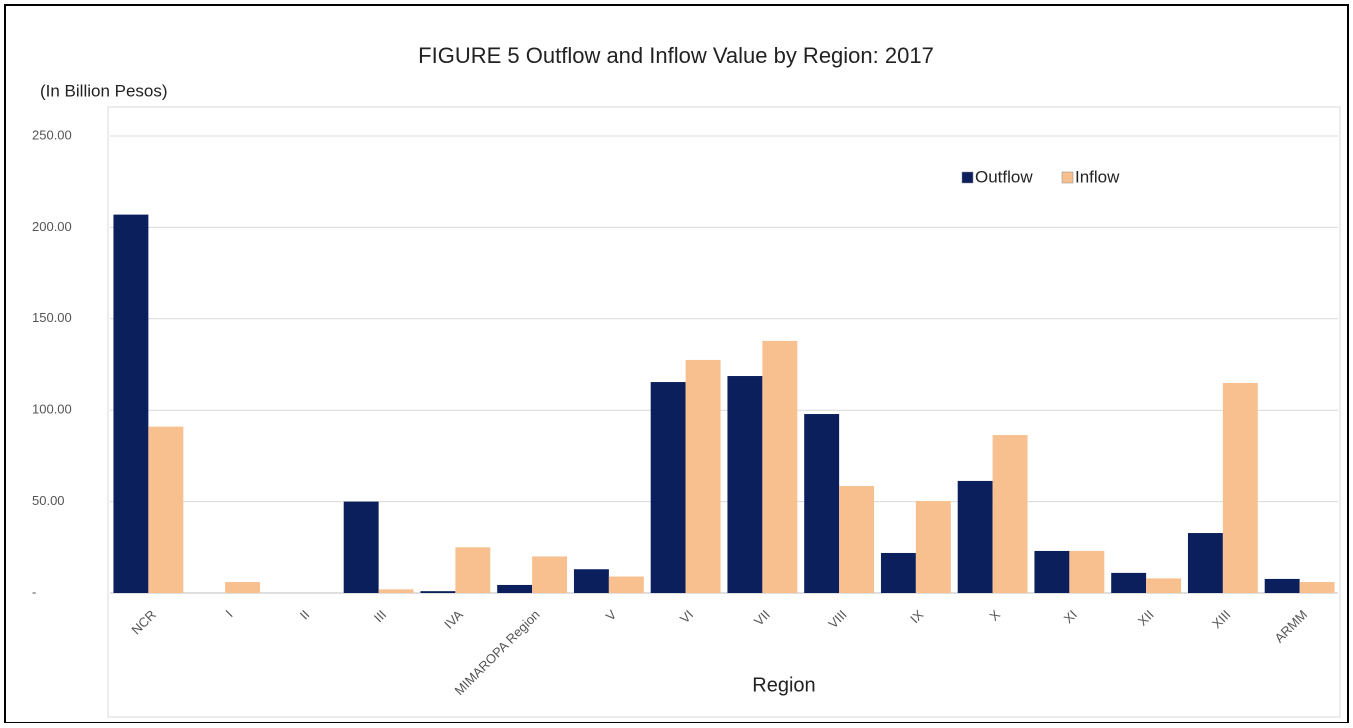  Describe the element at coordinates (1070, 616) in the screenshot. I see `x-tick-label: XI` at that location.